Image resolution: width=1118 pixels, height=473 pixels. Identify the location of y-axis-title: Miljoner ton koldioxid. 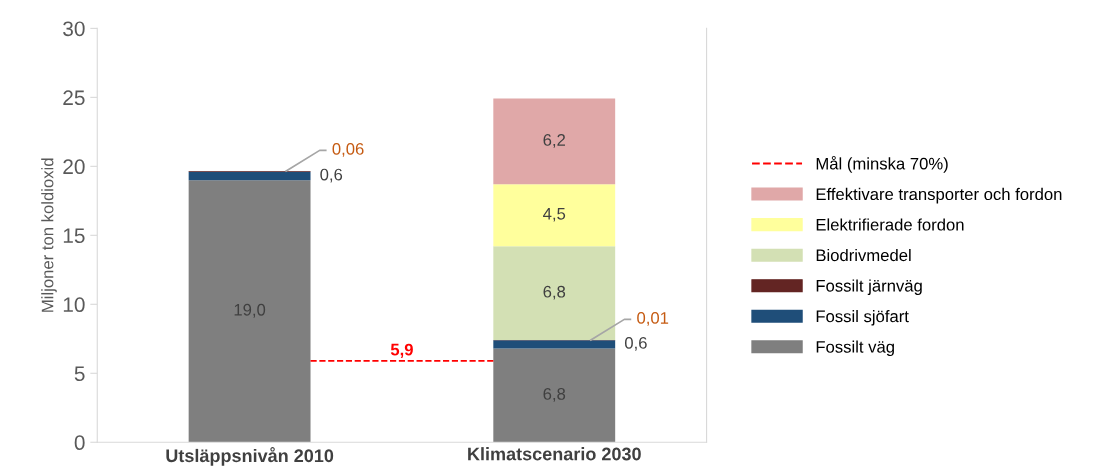
(49, 235).